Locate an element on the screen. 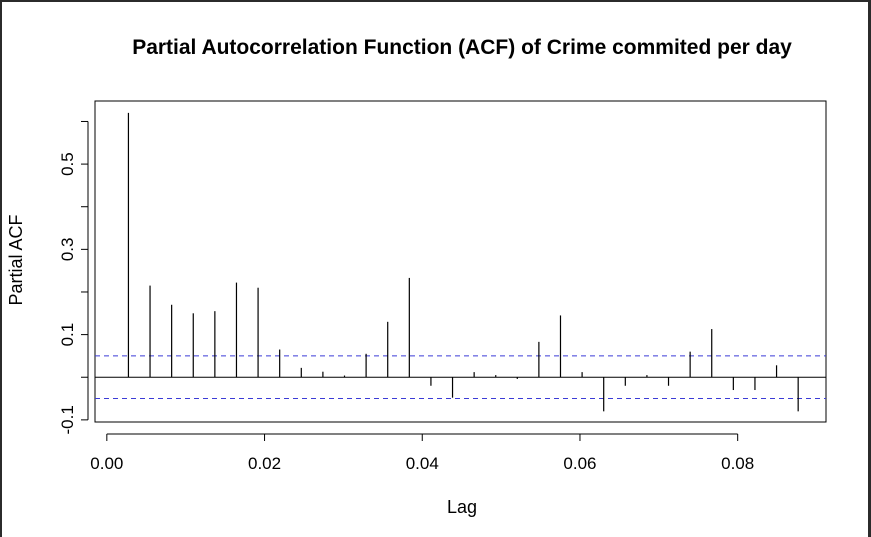 Image resolution: width=871 pixels, height=537 pixels. window-left-border is located at coordinates (1, 268).